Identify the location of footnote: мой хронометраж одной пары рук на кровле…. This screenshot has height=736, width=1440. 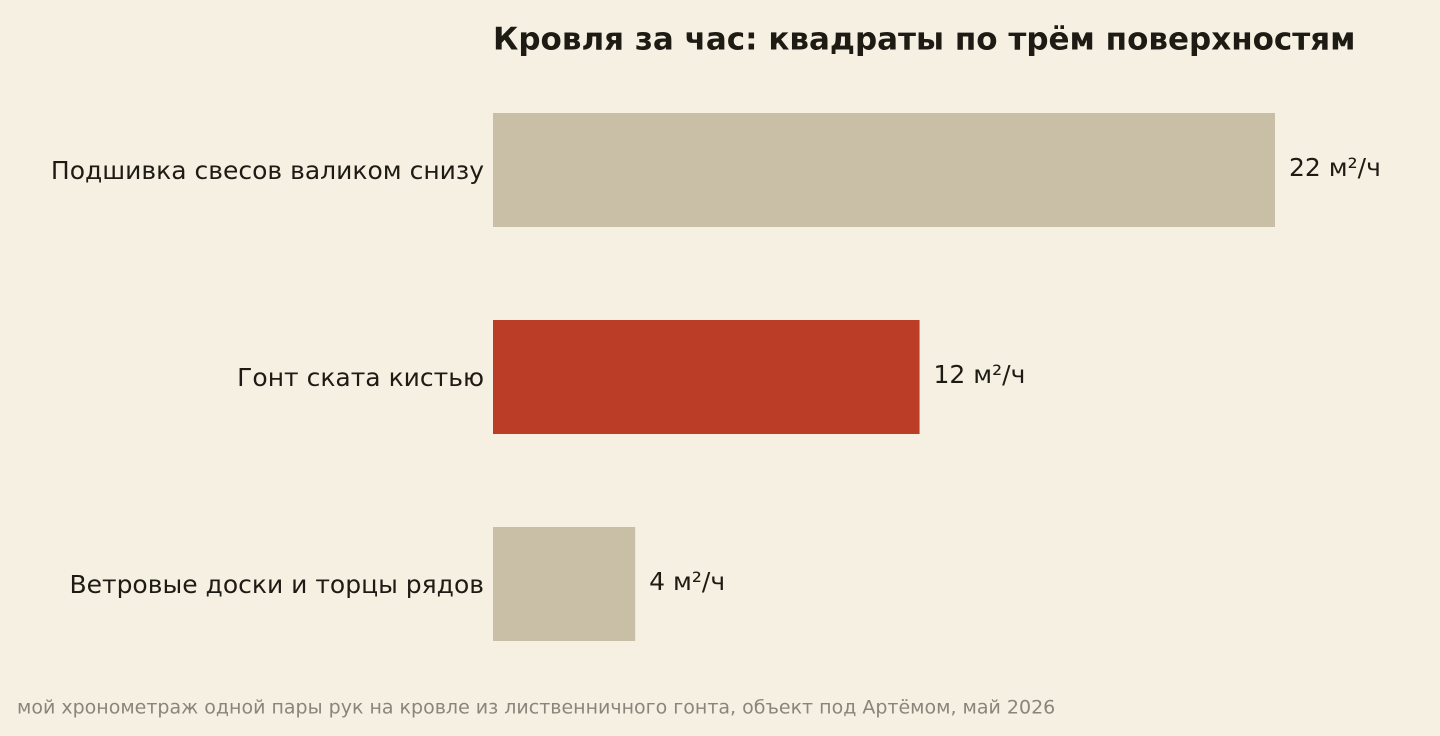
(536, 708).